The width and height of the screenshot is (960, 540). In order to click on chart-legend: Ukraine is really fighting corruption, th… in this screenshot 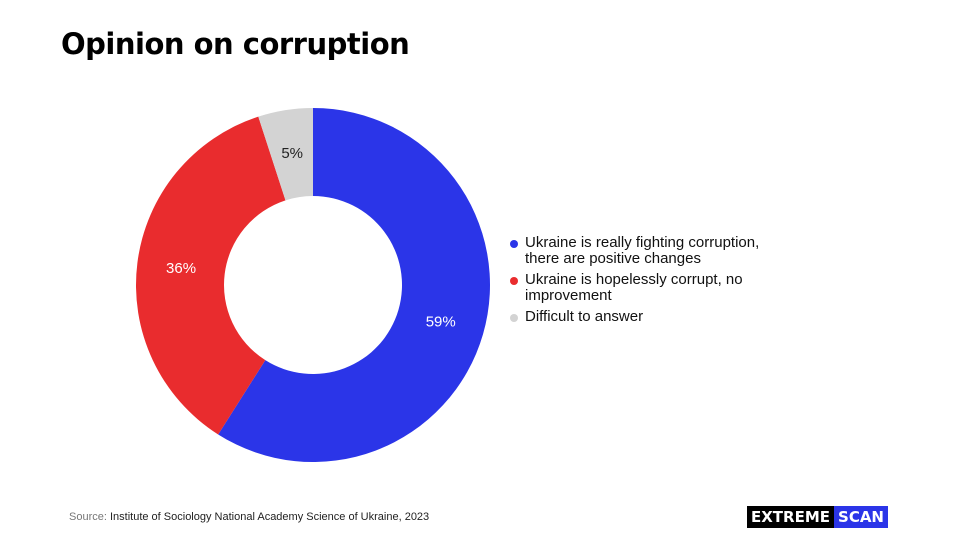, I will do `click(660, 282)`.